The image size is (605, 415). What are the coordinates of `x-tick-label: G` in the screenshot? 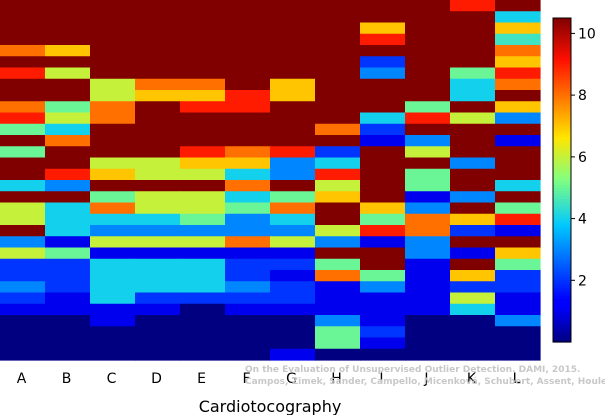 It's located at (291, 379).